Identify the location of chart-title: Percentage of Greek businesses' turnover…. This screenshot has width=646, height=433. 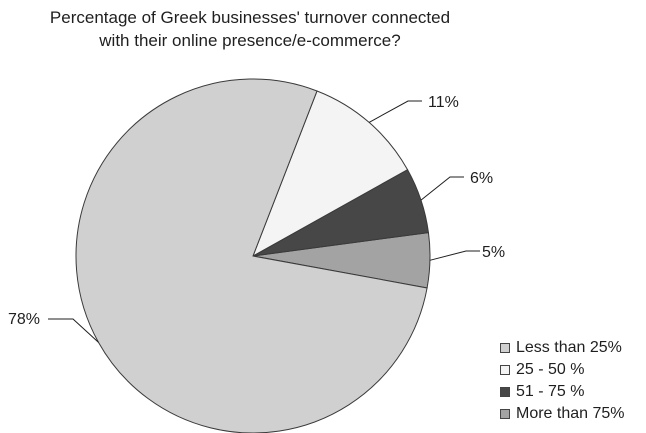
(250, 29).